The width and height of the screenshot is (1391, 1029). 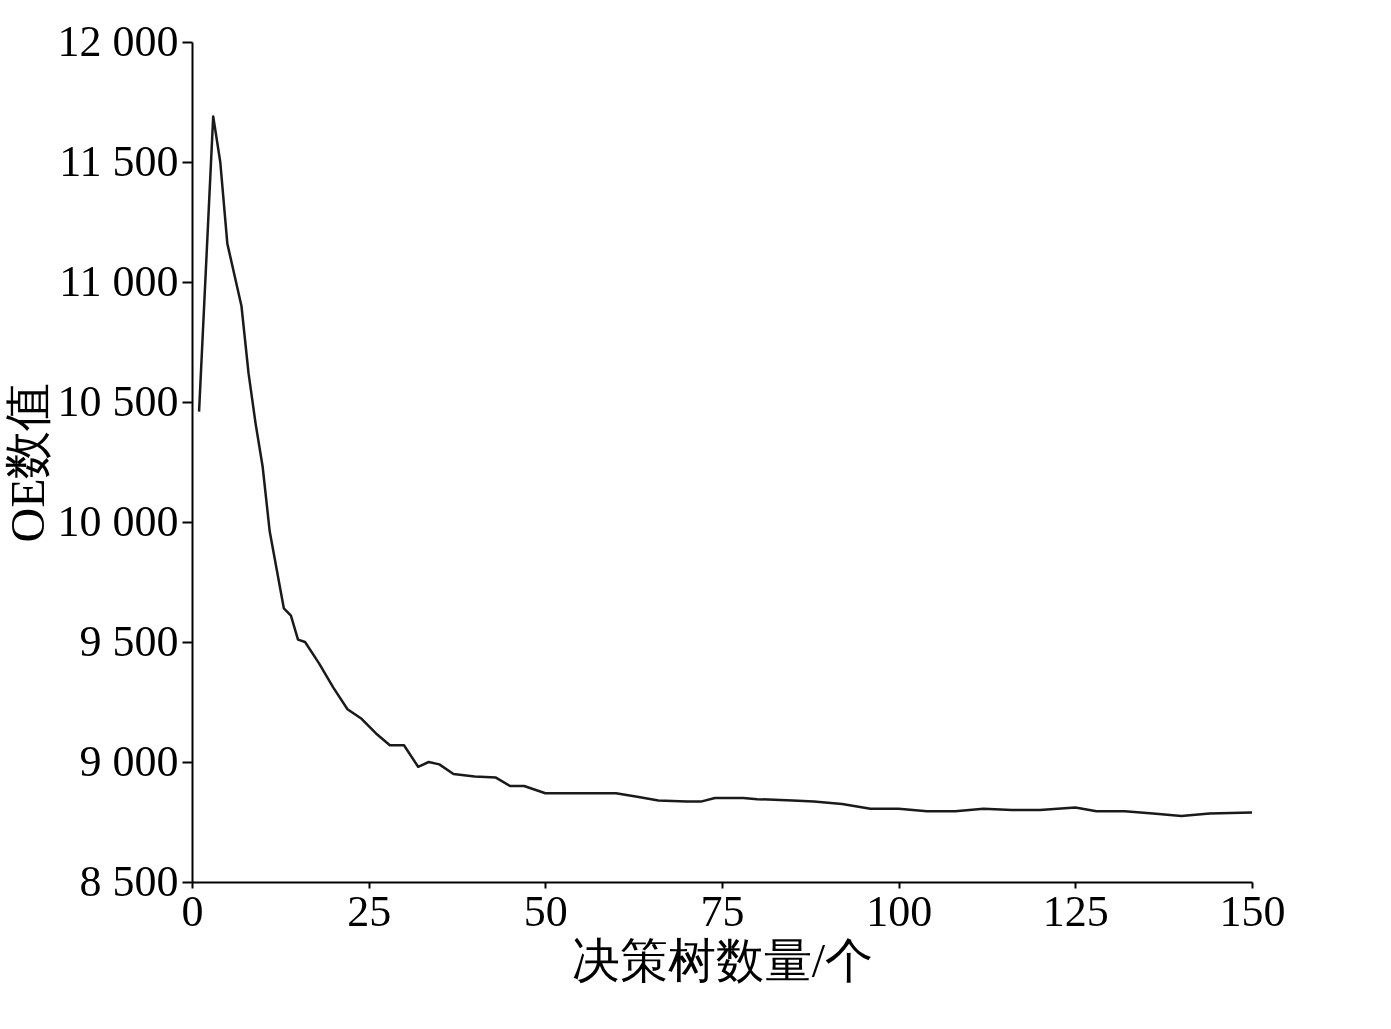 What do you see at coordinates (545, 911) in the screenshot?
I see `x-tick-label: 50` at bounding box center [545, 911].